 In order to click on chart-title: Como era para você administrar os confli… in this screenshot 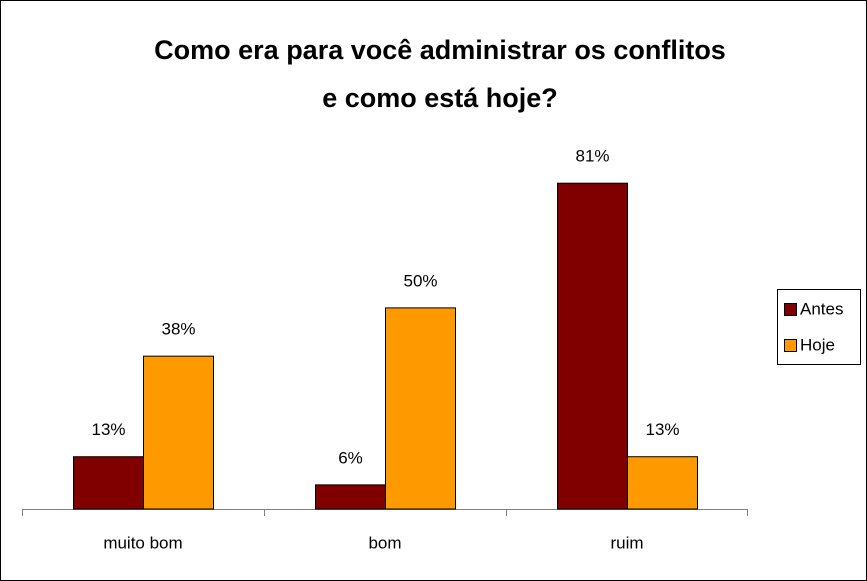, I will do `click(440, 50)`.